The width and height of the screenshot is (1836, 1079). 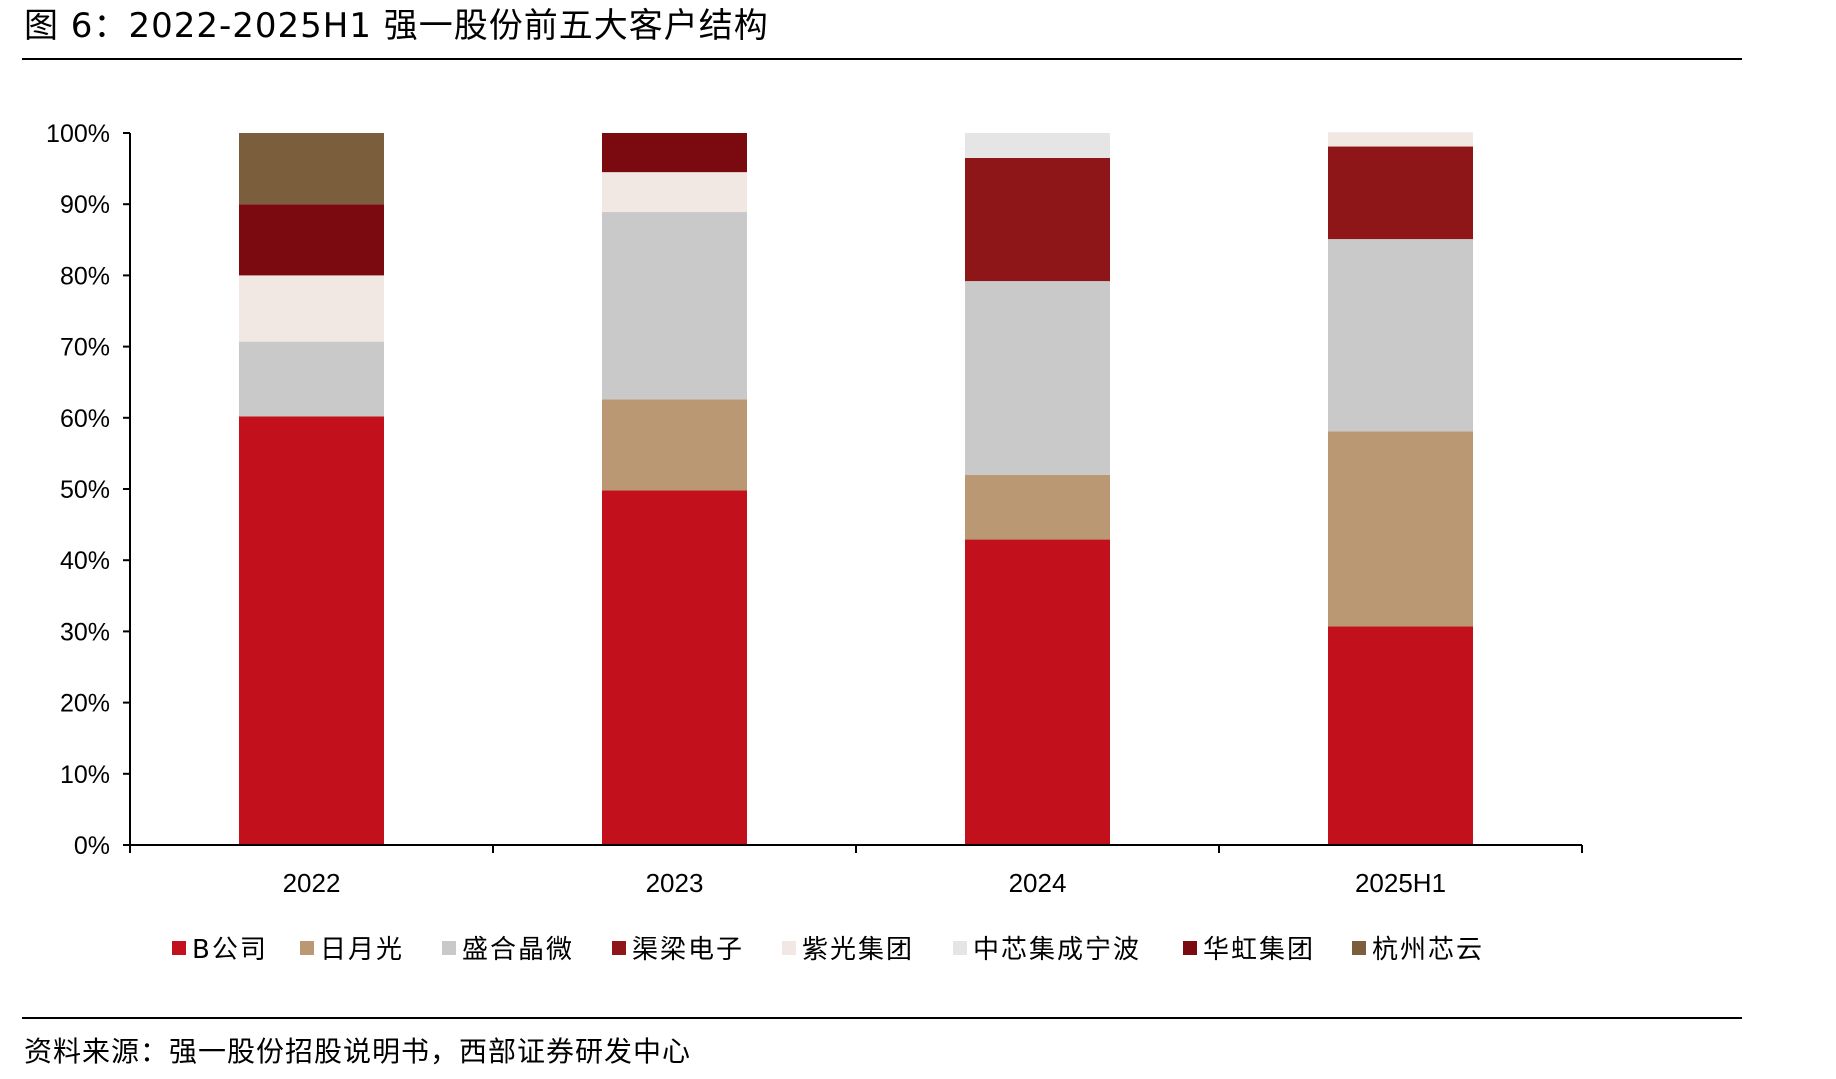 What do you see at coordinates (856, 871) in the screenshot?
I see `x-axis: 2022 2023 2024 2025H1` at bounding box center [856, 871].